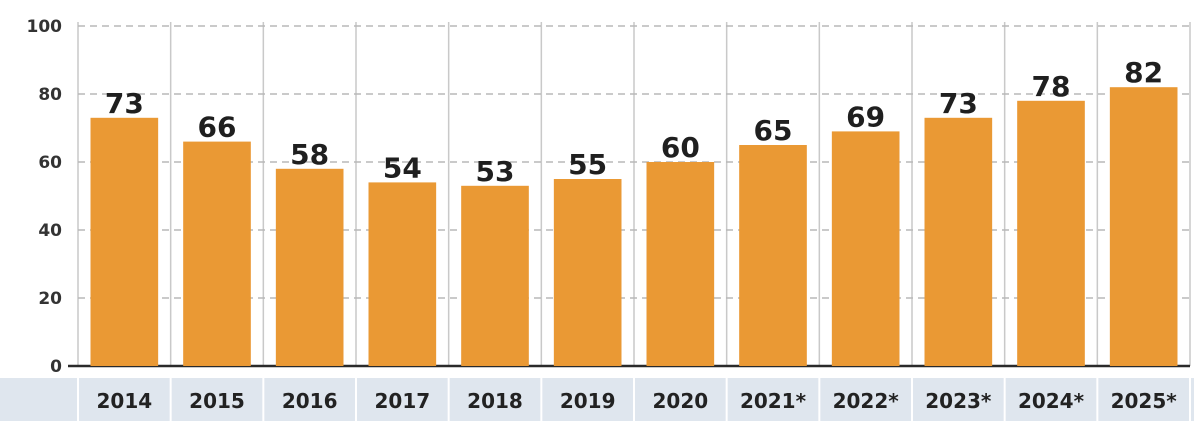  I want to click on bar-value-label: 60, so click(680, 147).